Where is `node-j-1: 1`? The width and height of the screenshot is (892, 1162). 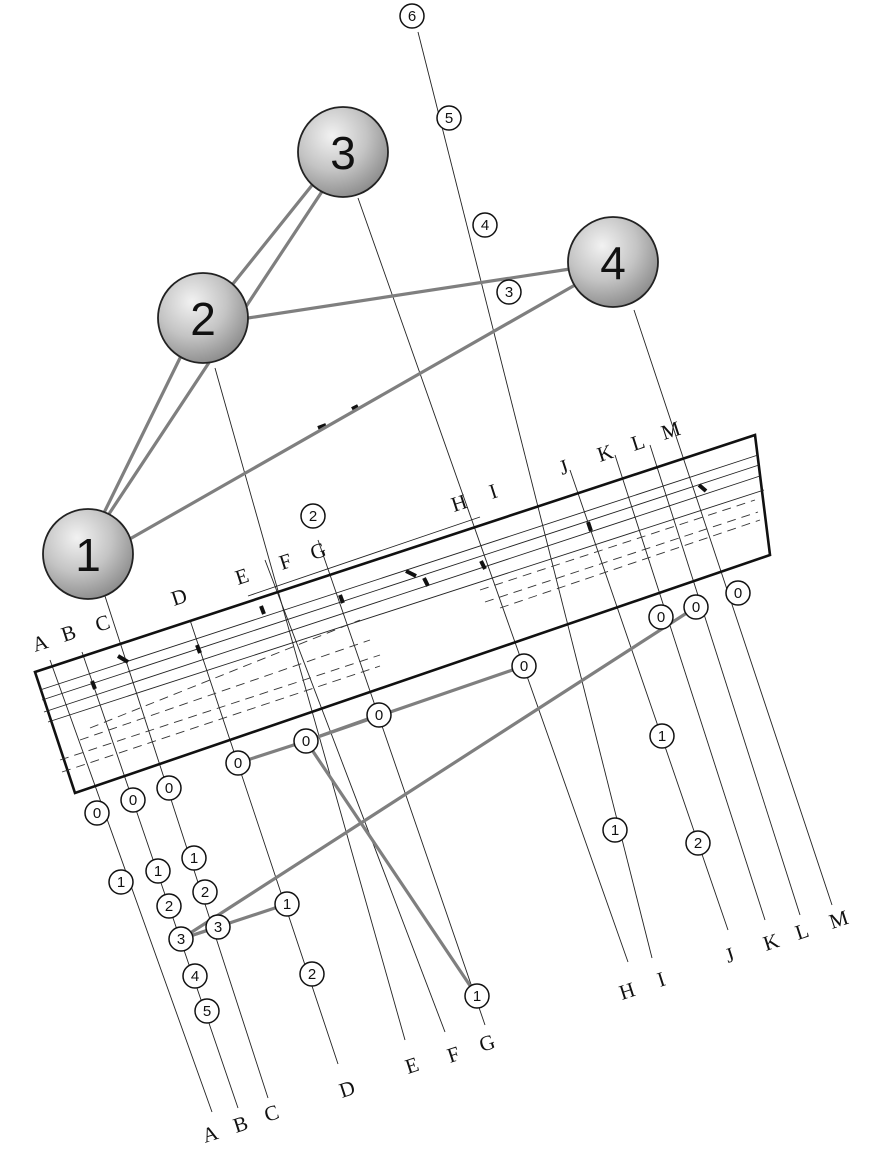
node-j-1: 1 is located at coordinates (662, 736).